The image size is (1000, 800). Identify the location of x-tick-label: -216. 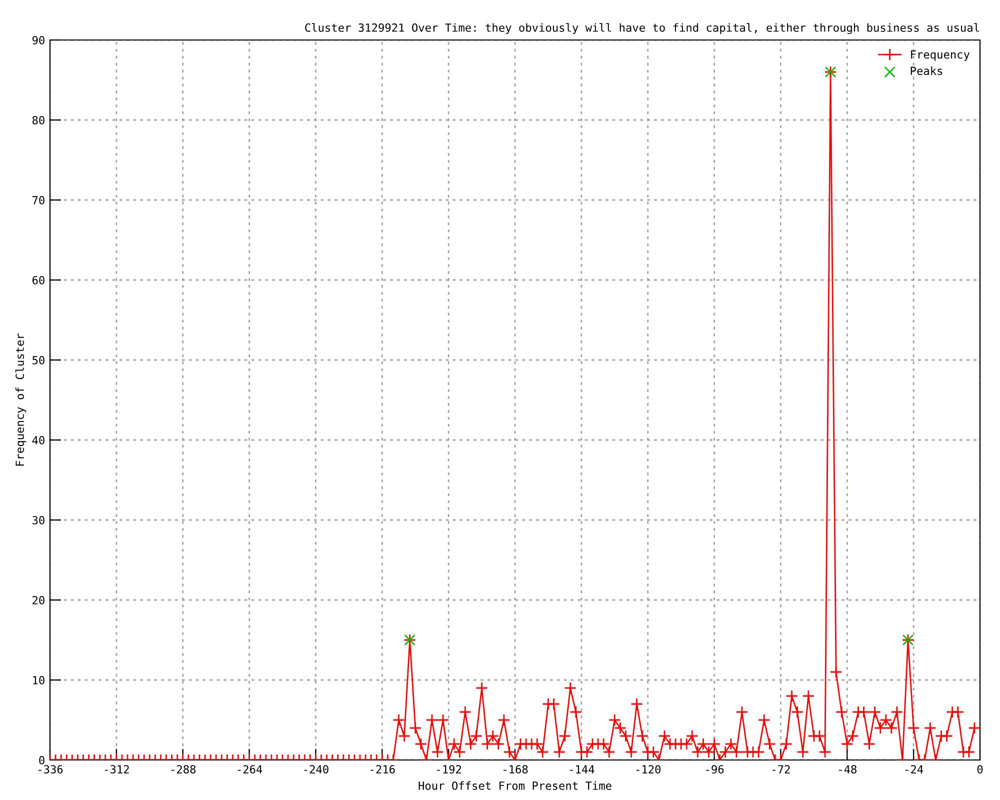
(382, 769).